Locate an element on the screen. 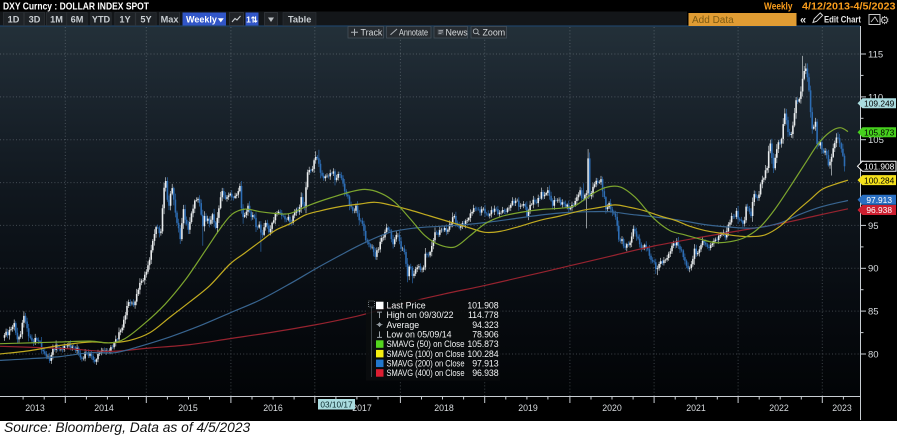  svg-text: 5Y is located at coordinates (145, 20).